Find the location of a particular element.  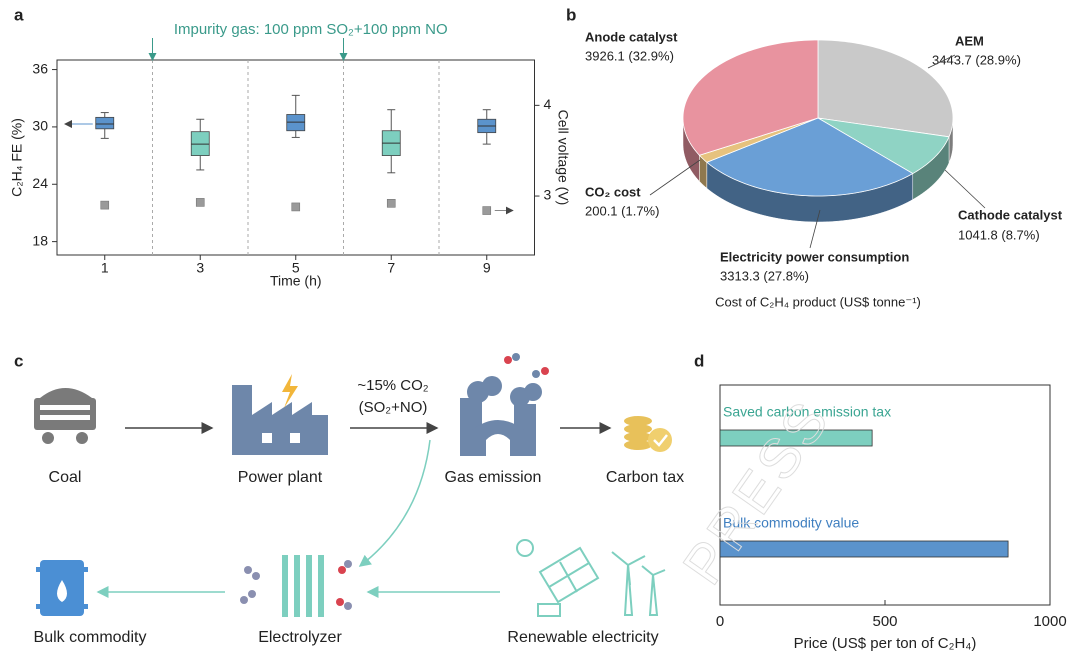

box is located at coordinates (105, 123).